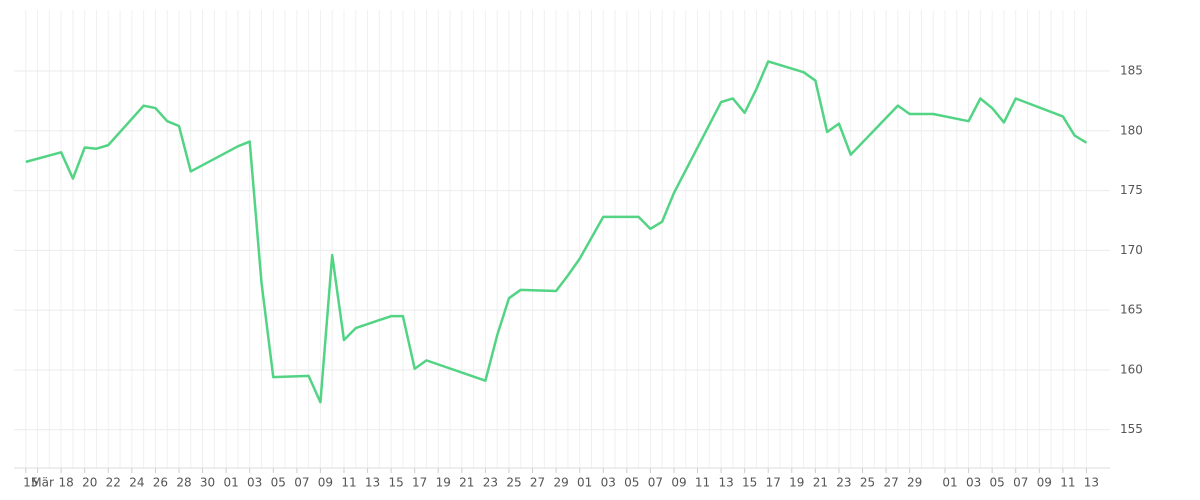  I want to click on x-tick-label: 24, so click(136, 483).